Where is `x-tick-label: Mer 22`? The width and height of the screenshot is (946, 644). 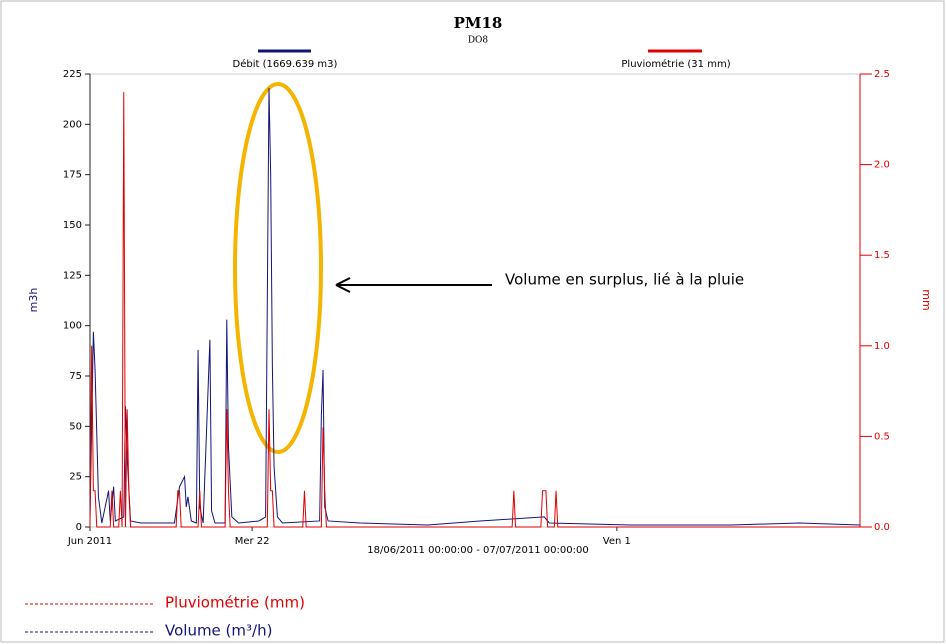
x-tick-label: Mer 22 is located at coordinates (252, 541).